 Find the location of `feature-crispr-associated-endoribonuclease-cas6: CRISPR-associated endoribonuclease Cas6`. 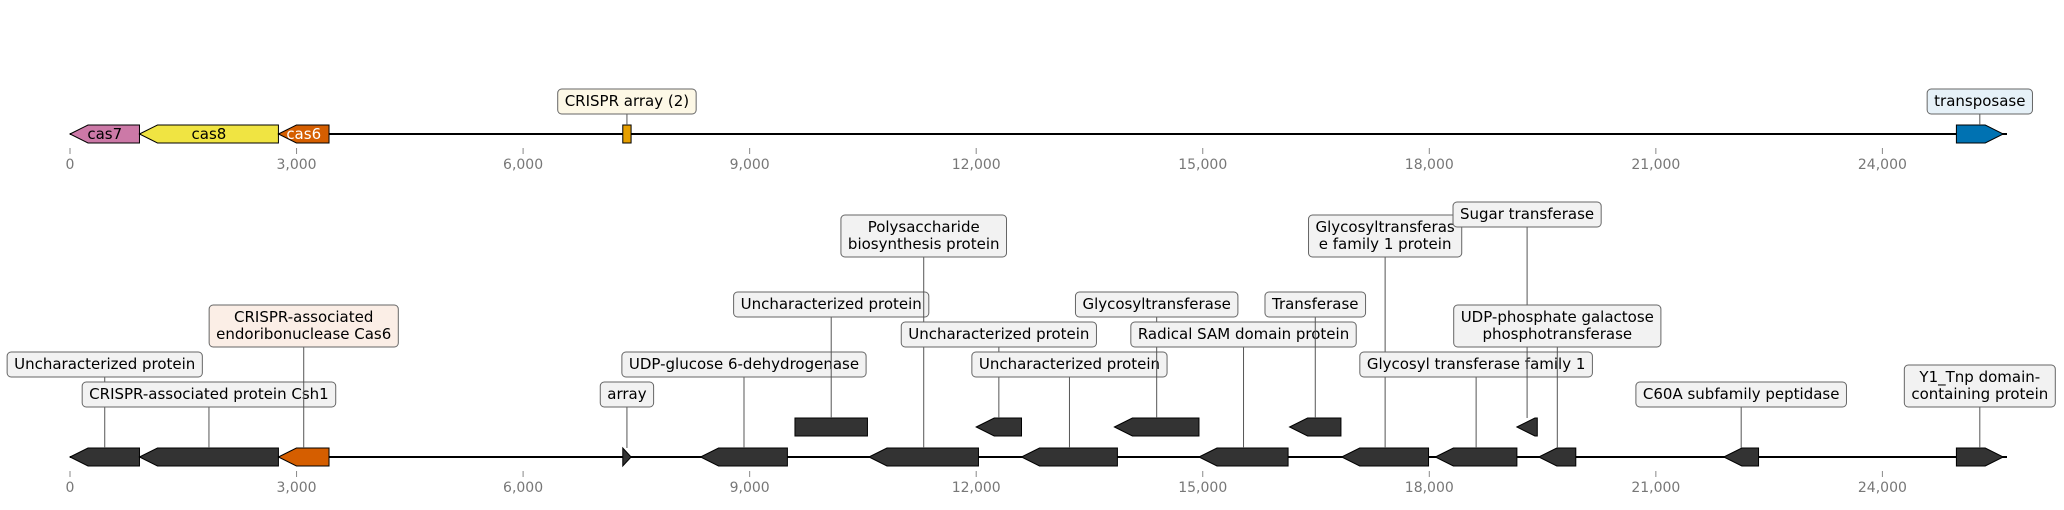

feature-crispr-associated-endoribonuclease-cas6: CRISPR-associated endoribonuclease Cas6 is located at coordinates (303, 385).